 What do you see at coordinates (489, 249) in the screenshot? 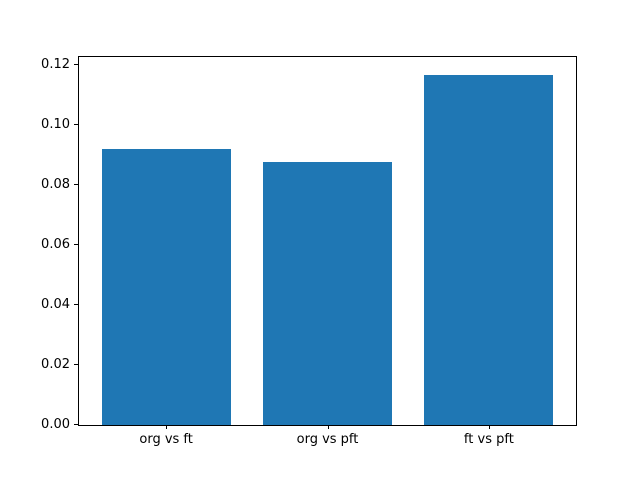
I see `bar-ft-vs-pft` at bounding box center [489, 249].